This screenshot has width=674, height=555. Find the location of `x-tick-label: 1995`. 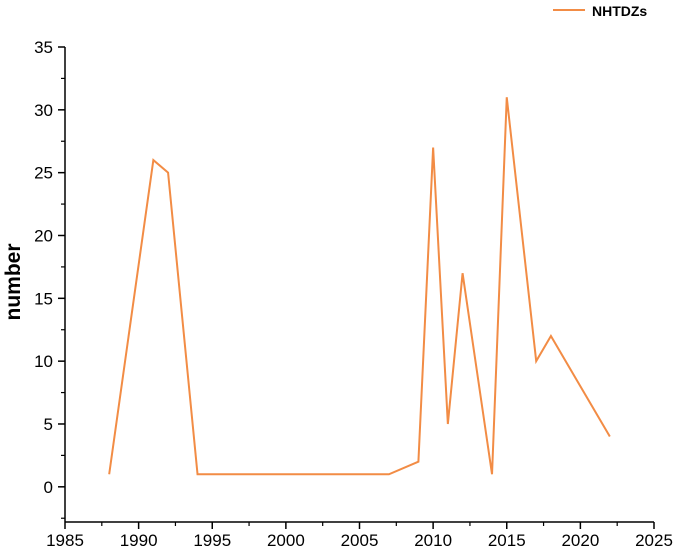

x-tick-label: 1995 is located at coordinates (212, 540).